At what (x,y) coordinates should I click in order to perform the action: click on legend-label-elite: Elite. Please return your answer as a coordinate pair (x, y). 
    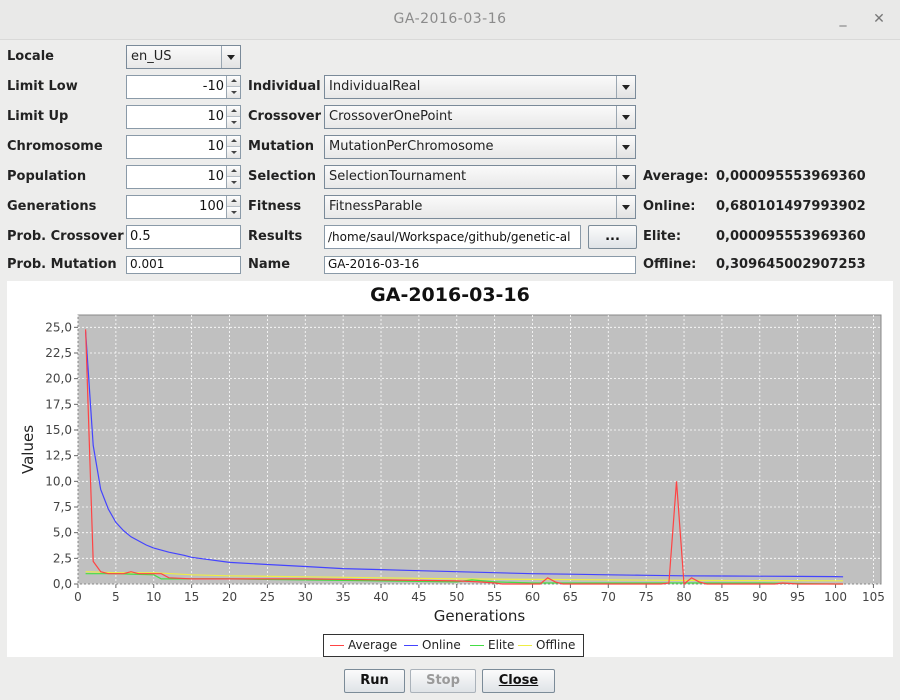
    Looking at the image, I should click on (501, 645).